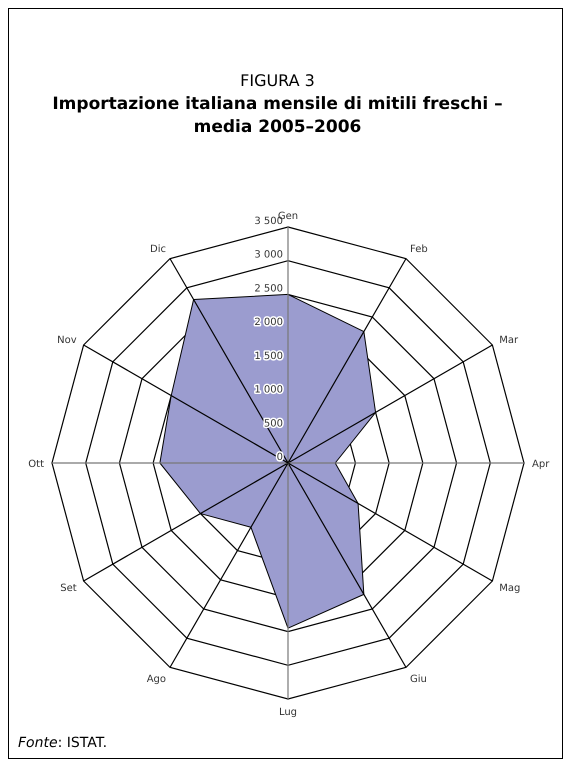 This screenshot has height=767, width=571. I want to click on source-note: Fonte: ISTAT., so click(63, 743).